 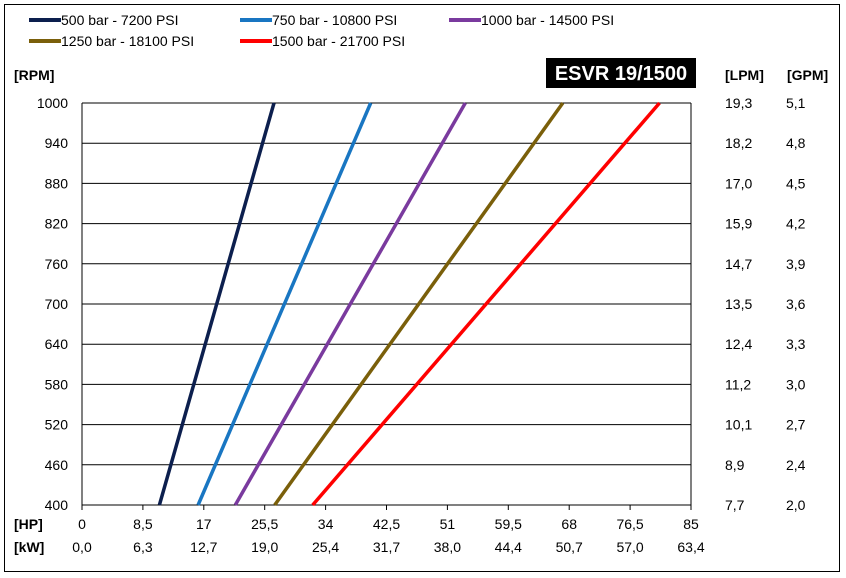 I want to click on chart-title: ESVR 19/1500, so click(x=621, y=74).